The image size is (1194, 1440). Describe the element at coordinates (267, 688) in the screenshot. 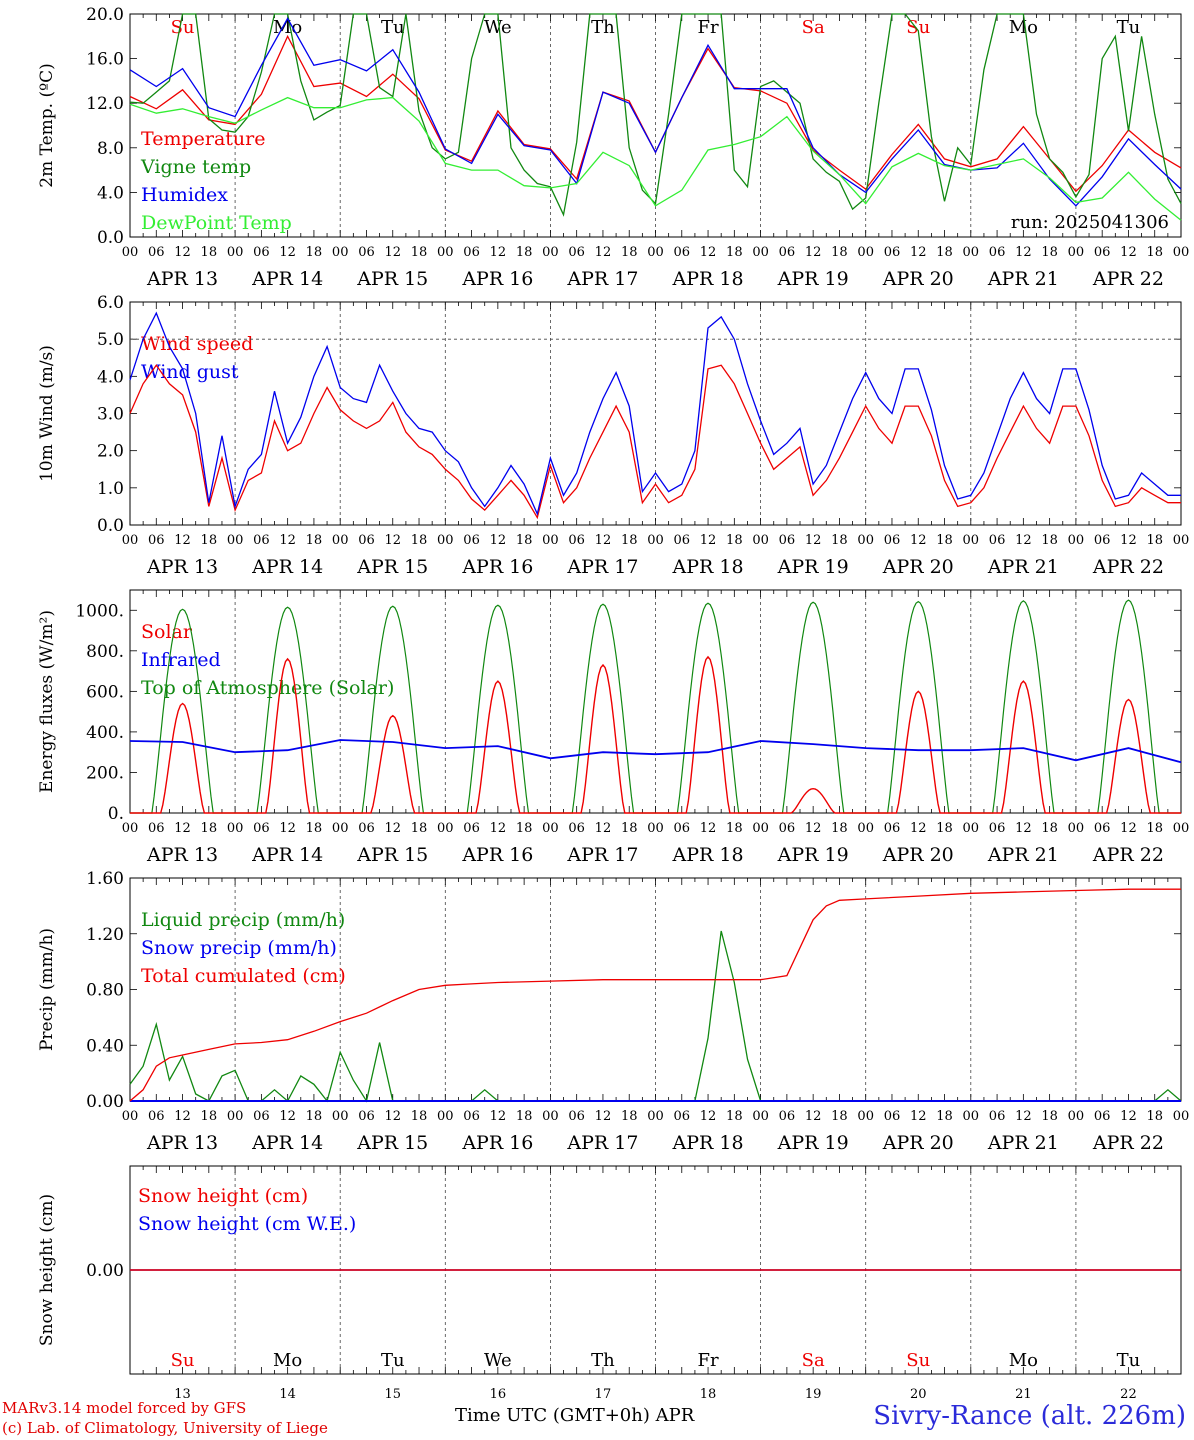

I see `legend-label: Top of Atmosphere (Solar)` at that location.